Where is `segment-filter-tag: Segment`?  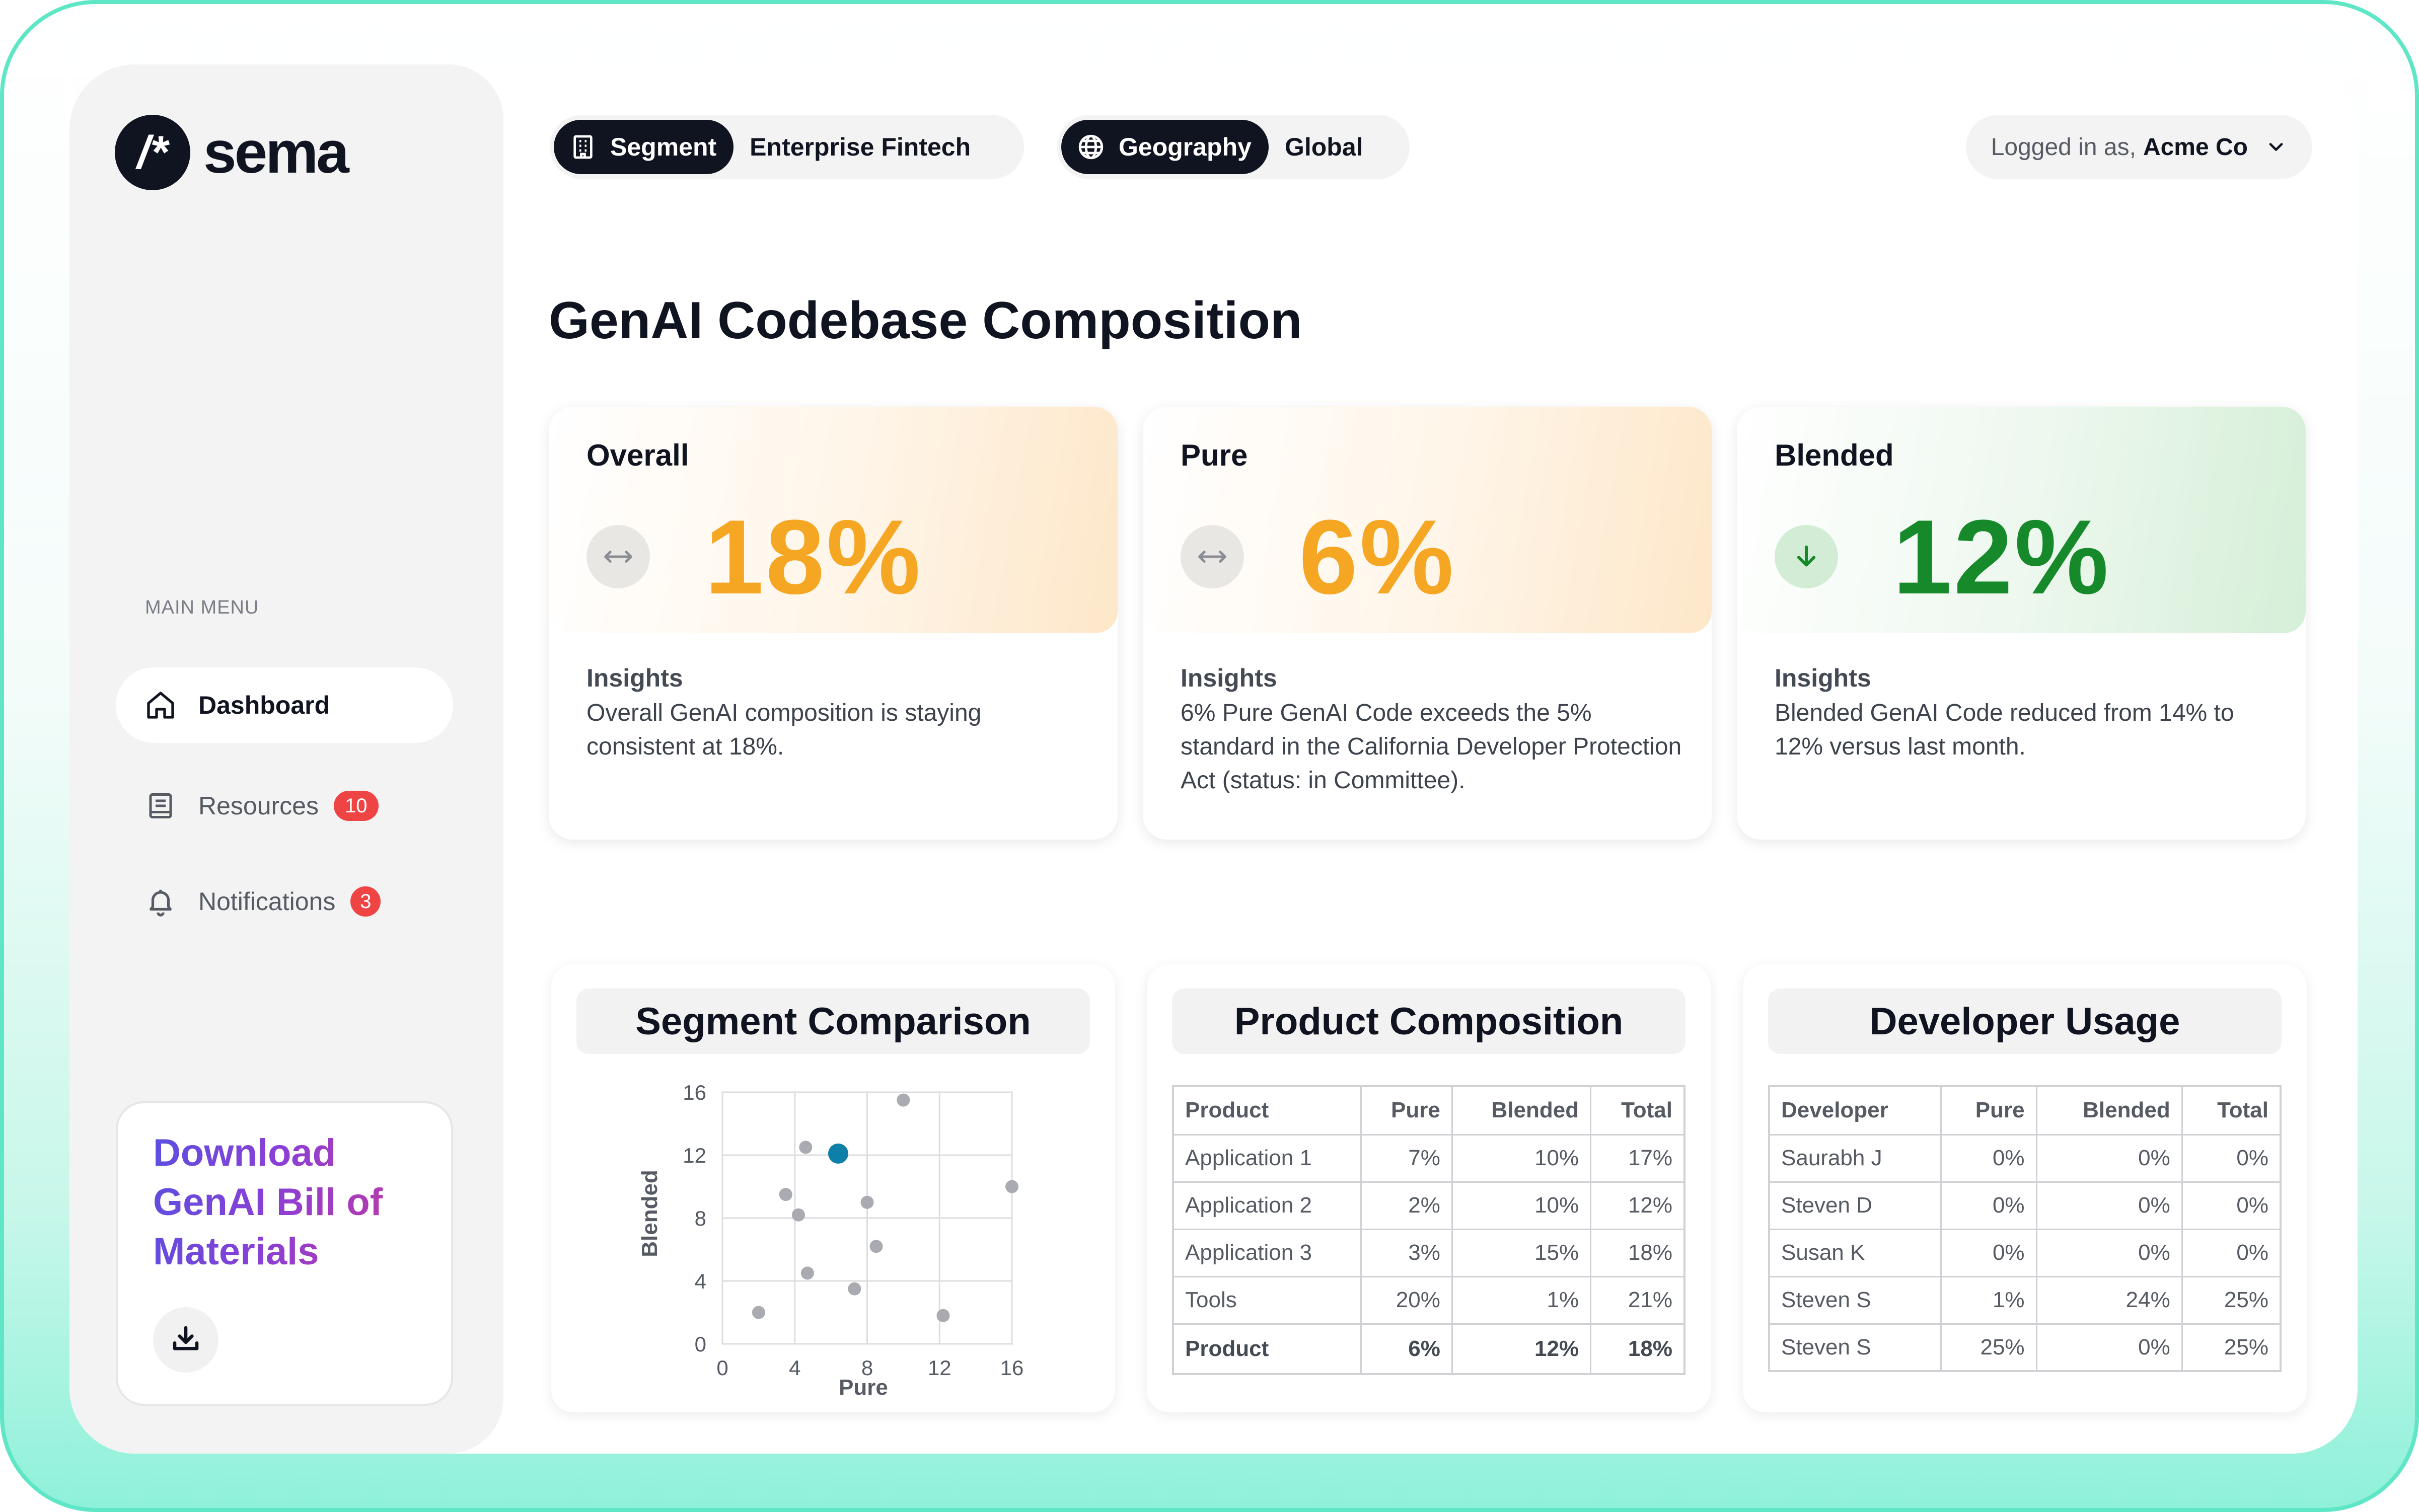 segment-filter-tag: Segment is located at coordinates (644, 147).